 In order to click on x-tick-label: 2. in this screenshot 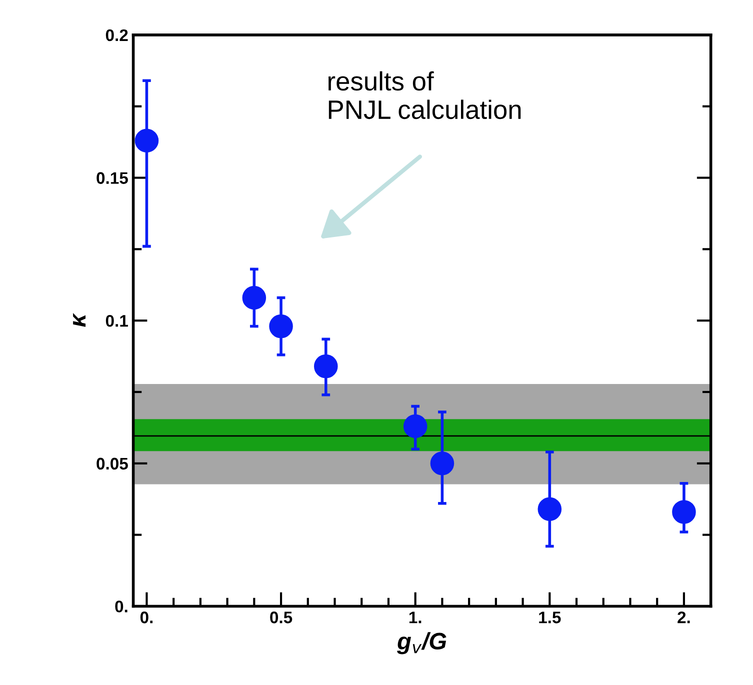, I will do `click(684, 618)`.